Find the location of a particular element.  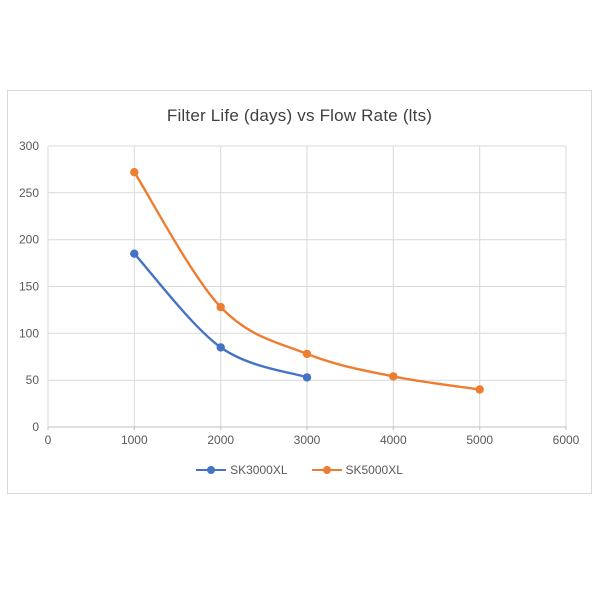

x-tick-label: 1000 is located at coordinates (134, 440).